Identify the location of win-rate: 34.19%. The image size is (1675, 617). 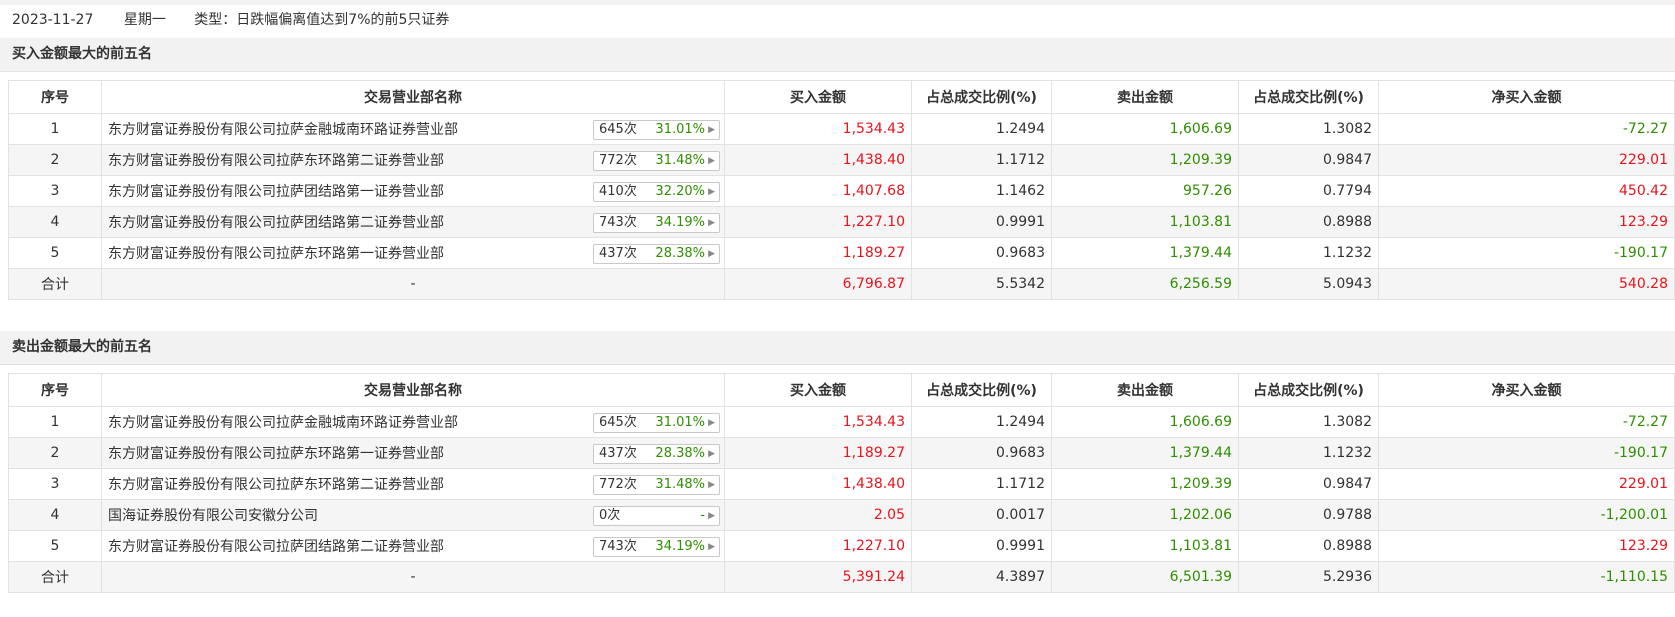
(680, 546).